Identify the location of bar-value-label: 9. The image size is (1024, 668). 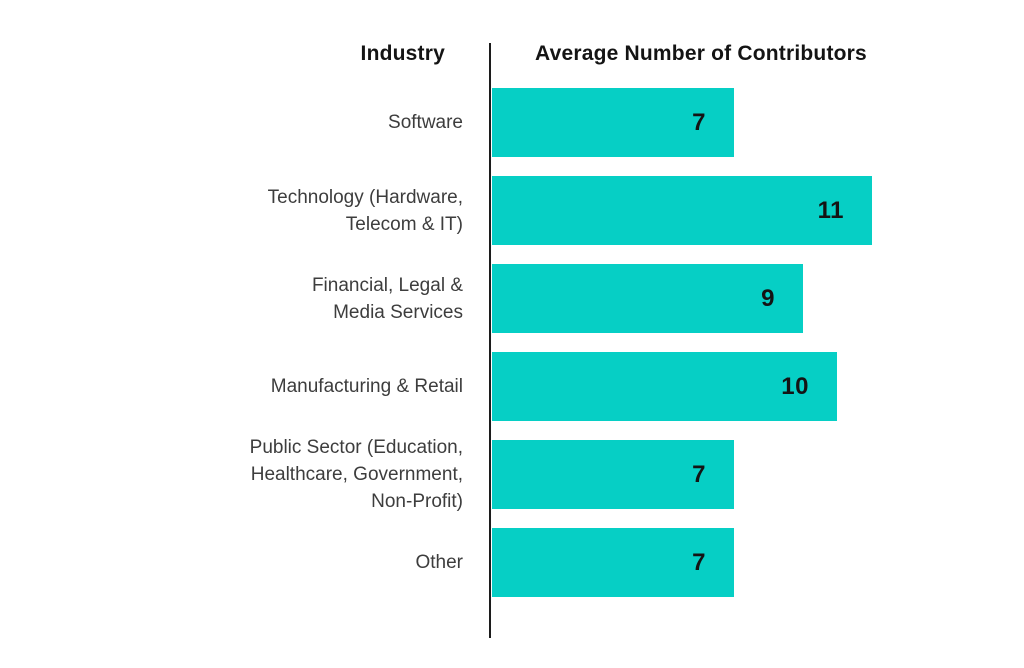
(768, 298).